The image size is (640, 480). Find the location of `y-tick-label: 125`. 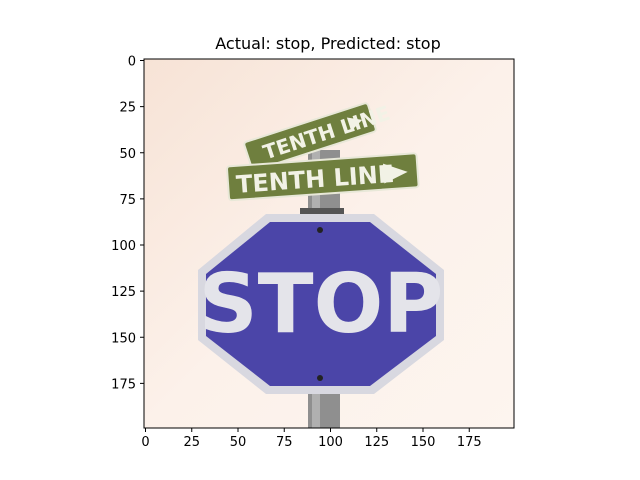

y-tick-label: 125 is located at coordinates (123, 292).